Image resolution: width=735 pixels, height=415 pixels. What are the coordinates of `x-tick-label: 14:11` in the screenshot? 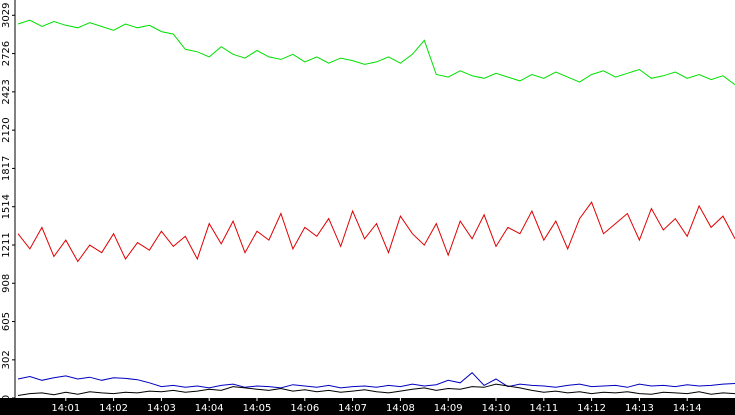 It's located at (543, 408).